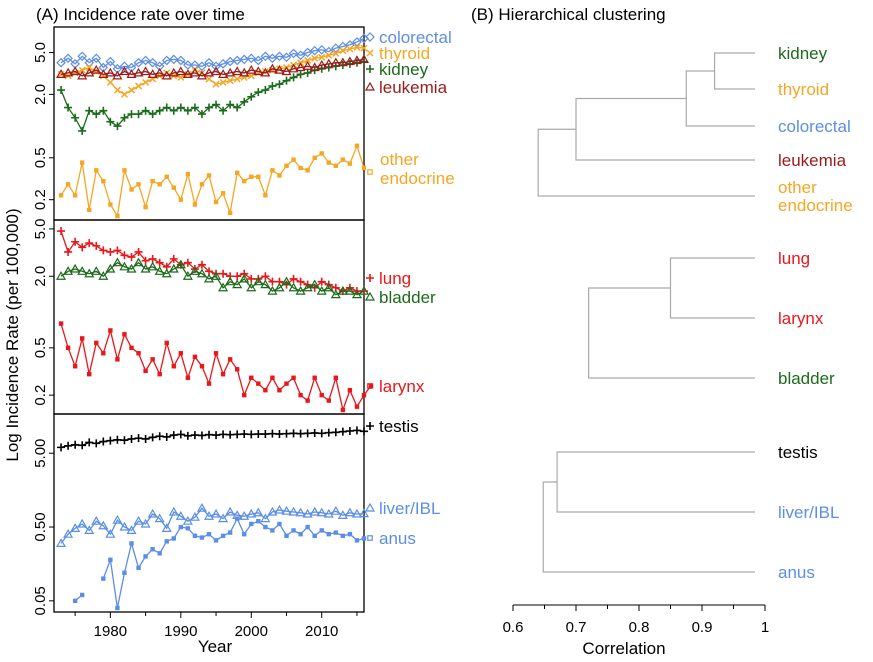 This screenshot has height=662, width=873. I want to click on chart-a-y-label: Log Incidence Rate (per 100,000), so click(12, 334).